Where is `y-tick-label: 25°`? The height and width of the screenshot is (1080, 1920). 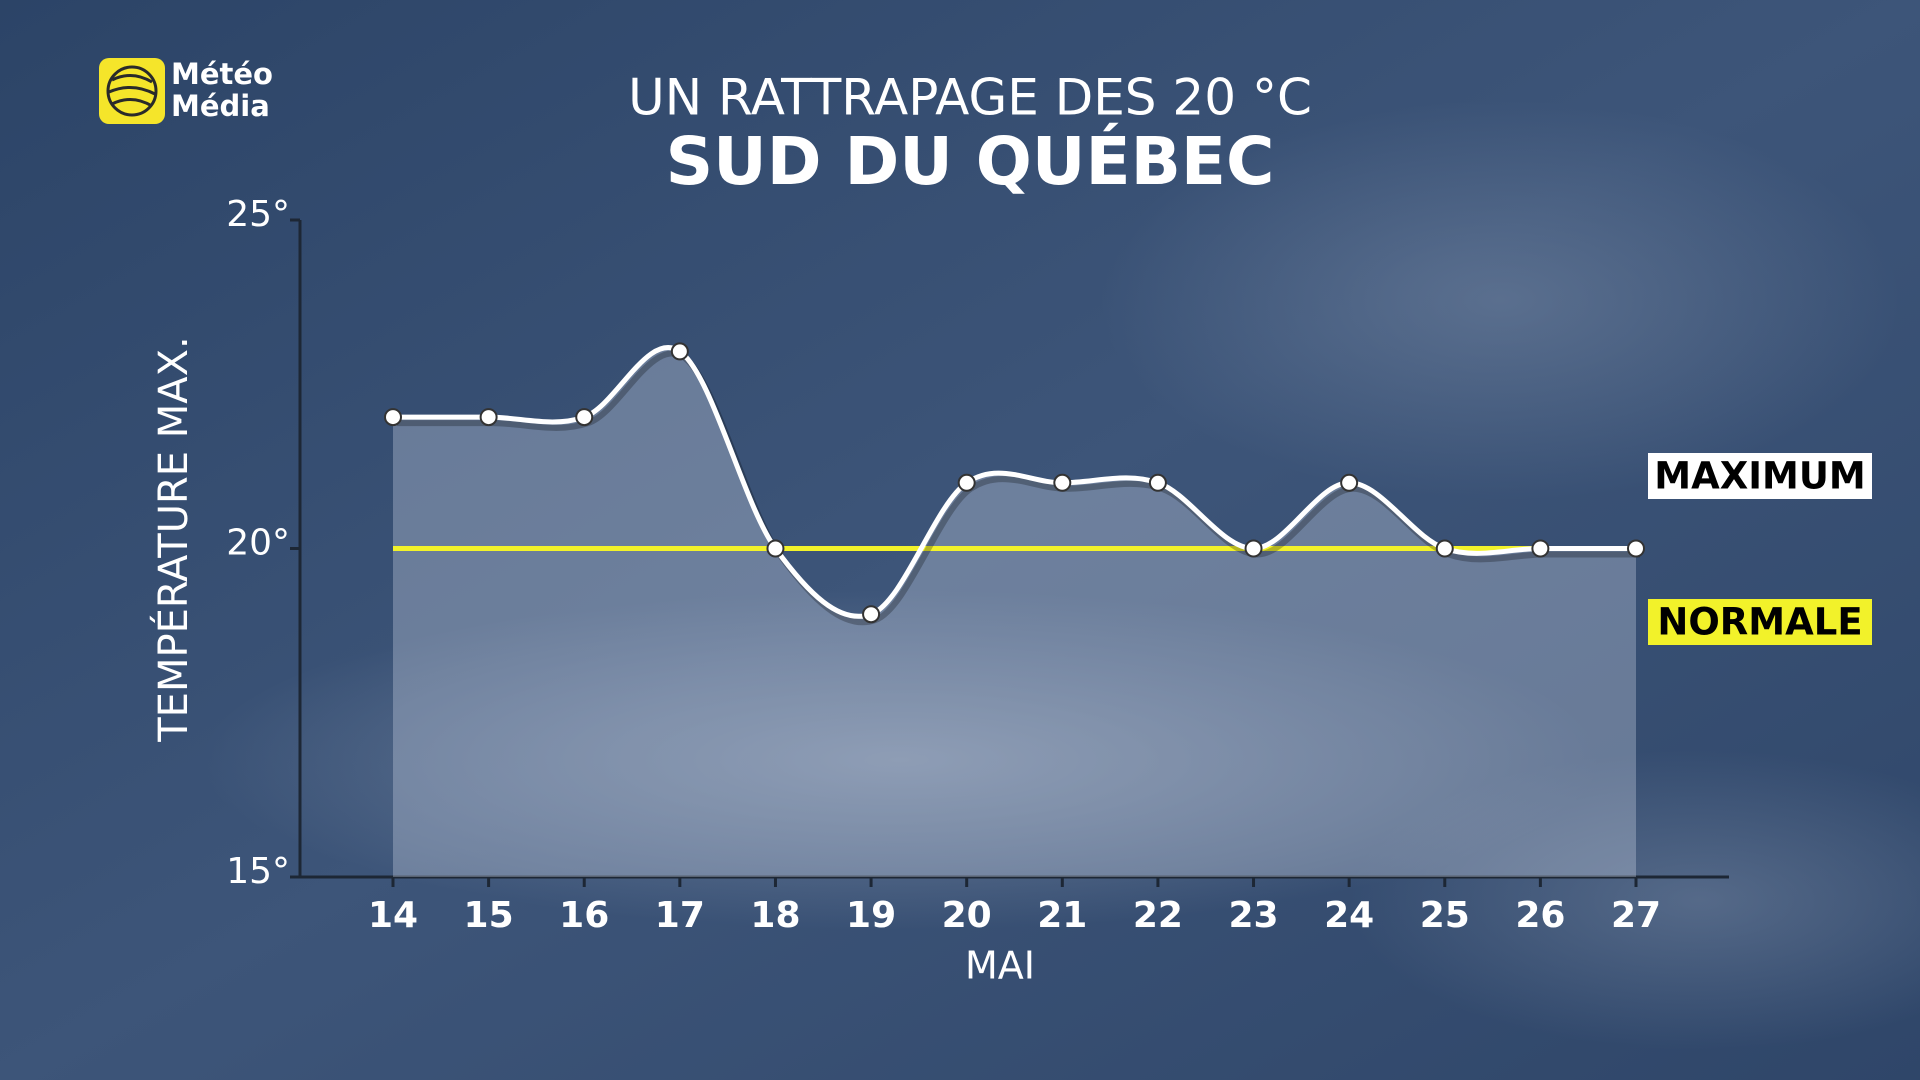
y-tick-label: 25° is located at coordinates (258, 214).